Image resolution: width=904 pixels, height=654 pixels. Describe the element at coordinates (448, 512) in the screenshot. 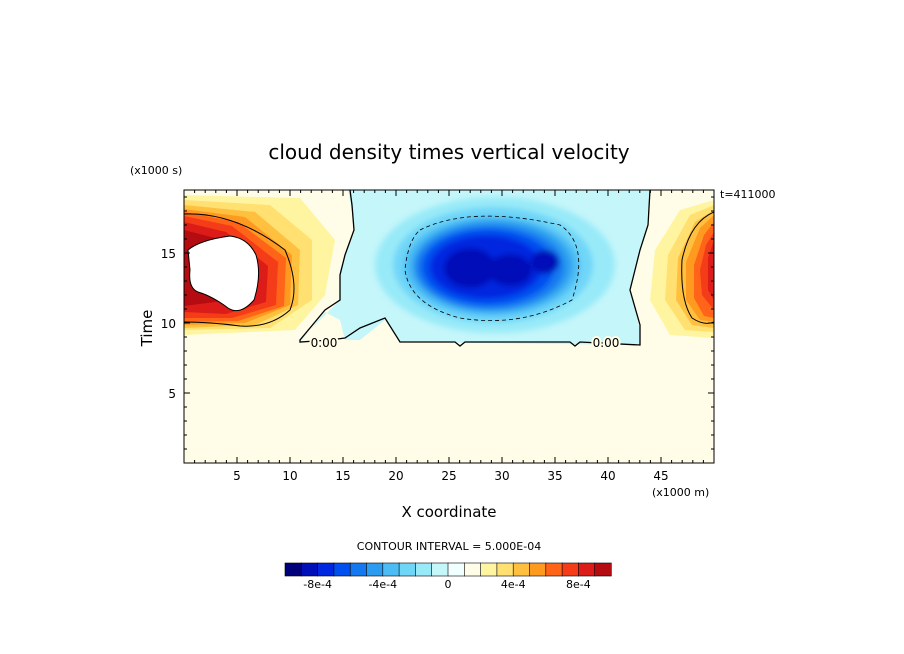

I see `x-axis-label: X coordinate` at that location.